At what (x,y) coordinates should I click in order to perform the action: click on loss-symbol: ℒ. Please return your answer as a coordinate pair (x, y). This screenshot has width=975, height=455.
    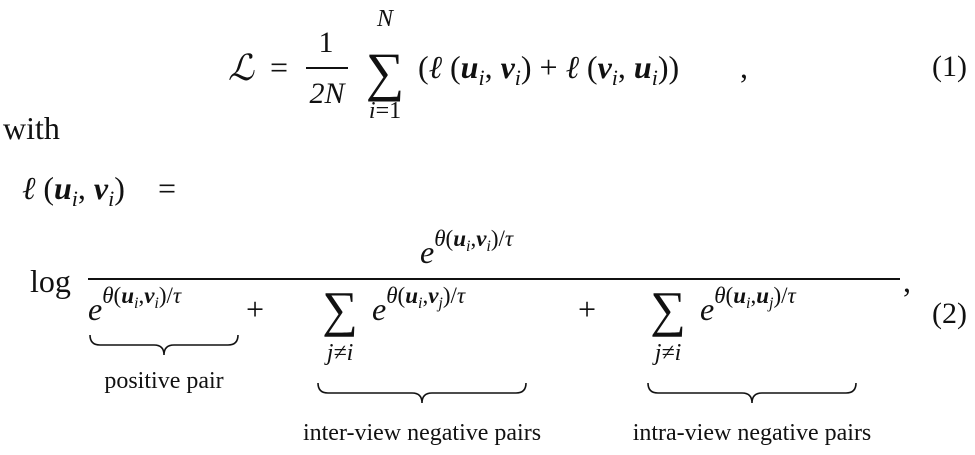
    Looking at the image, I should click on (241, 68).